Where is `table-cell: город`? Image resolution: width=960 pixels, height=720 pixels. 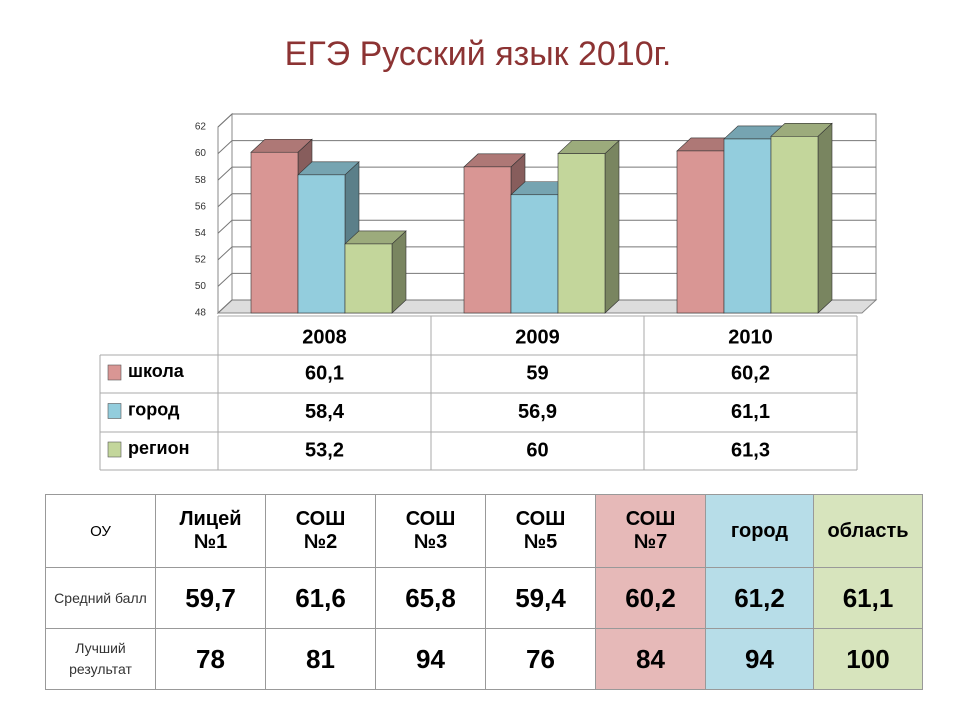
table-cell: город is located at coordinates (759, 531).